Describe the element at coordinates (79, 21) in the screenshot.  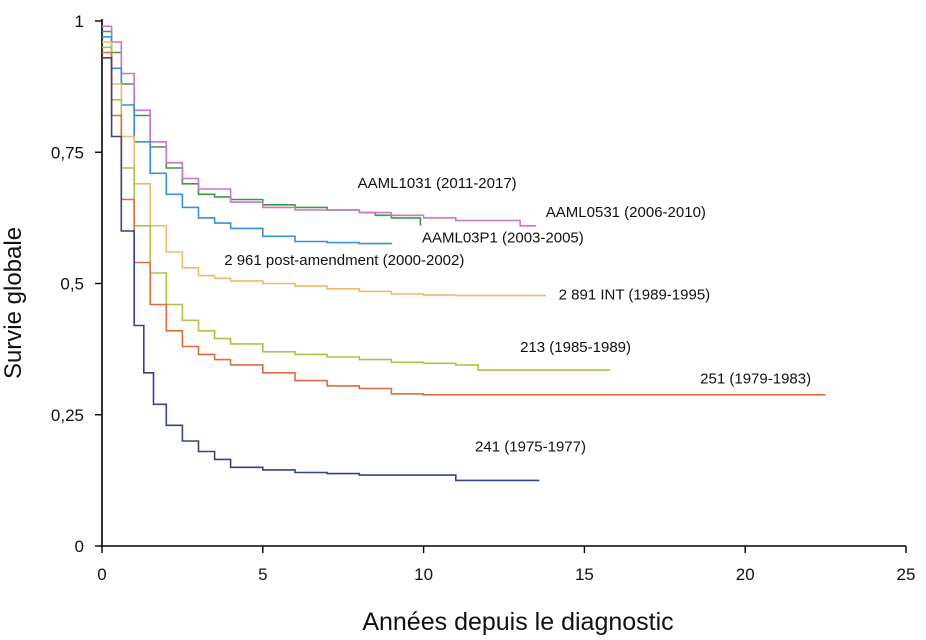
I see `y-tick-label: 1` at that location.